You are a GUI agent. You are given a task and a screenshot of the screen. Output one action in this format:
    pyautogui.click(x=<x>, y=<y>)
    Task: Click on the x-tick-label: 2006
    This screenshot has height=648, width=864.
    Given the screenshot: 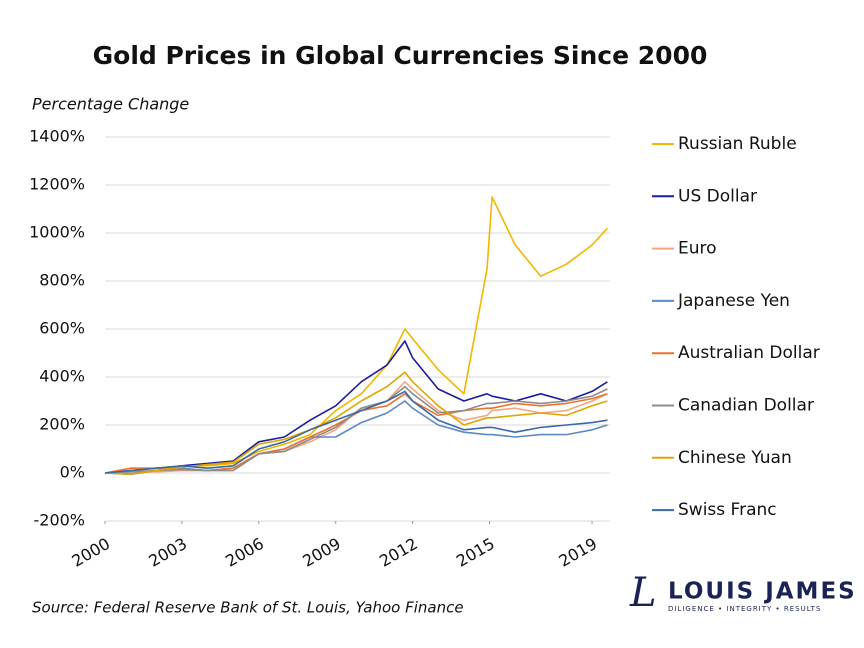 What is the action you would take?
    pyautogui.click(x=244, y=552)
    